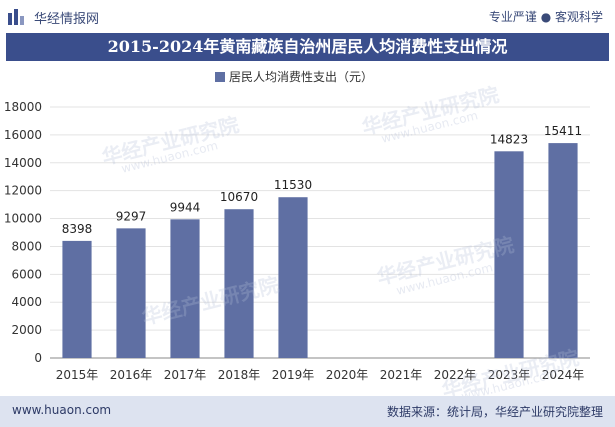 Image resolution: width=615 pixels, height=427 pixels. I want to click on x-tick-label: 2022年, so click(455, 375).